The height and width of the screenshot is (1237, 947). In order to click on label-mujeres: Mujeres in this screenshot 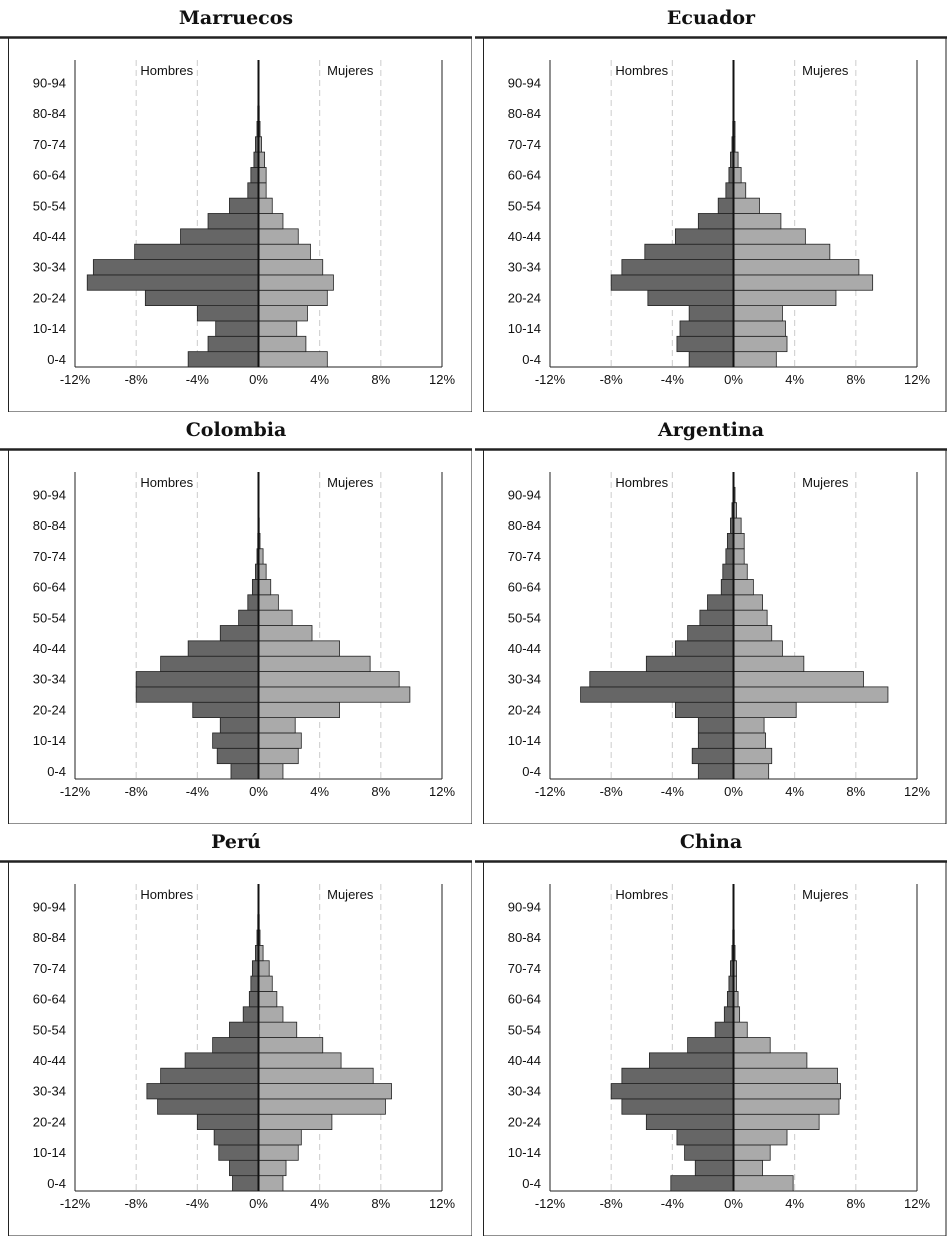, I will do `click(825, 70)`.